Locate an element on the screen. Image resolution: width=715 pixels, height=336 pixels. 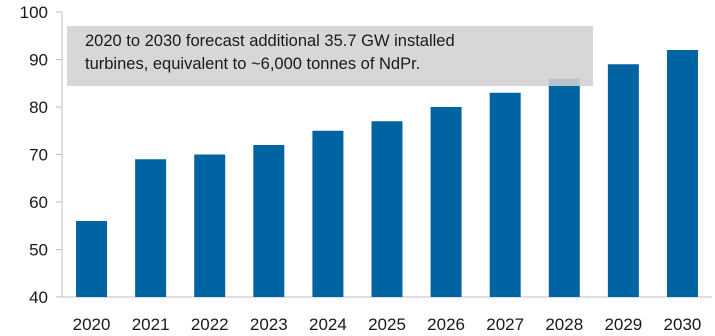
bar-2027 is located at coordinates (505, 194).